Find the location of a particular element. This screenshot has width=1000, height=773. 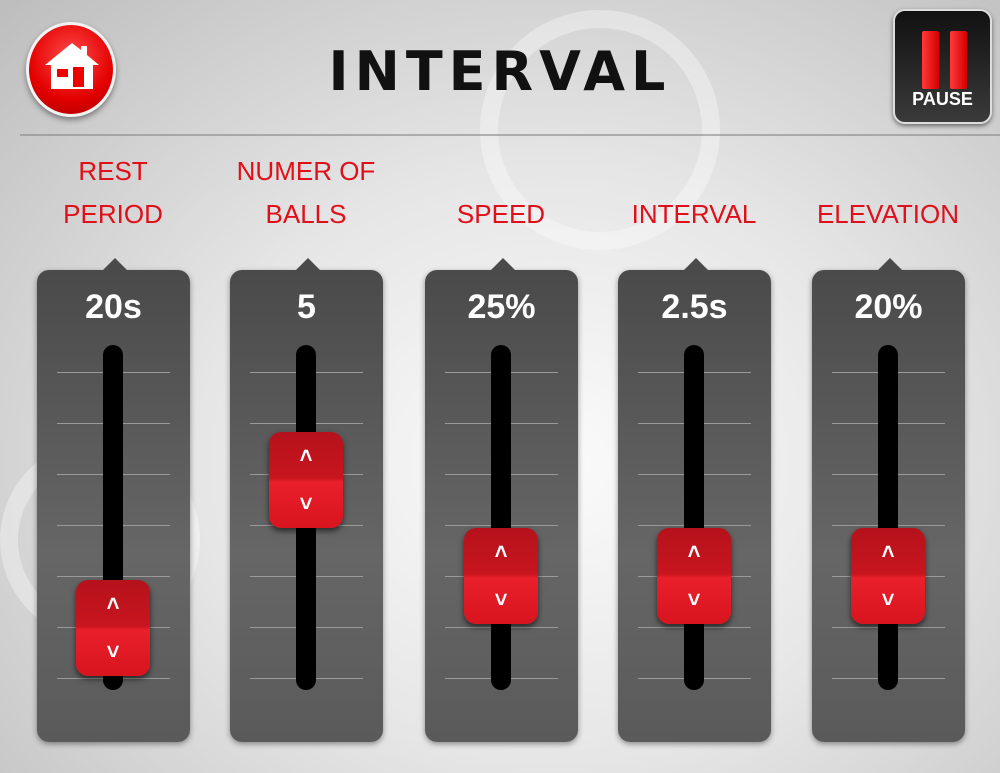

slider-label: REST PERIOD is located at coordinates (113, 193).